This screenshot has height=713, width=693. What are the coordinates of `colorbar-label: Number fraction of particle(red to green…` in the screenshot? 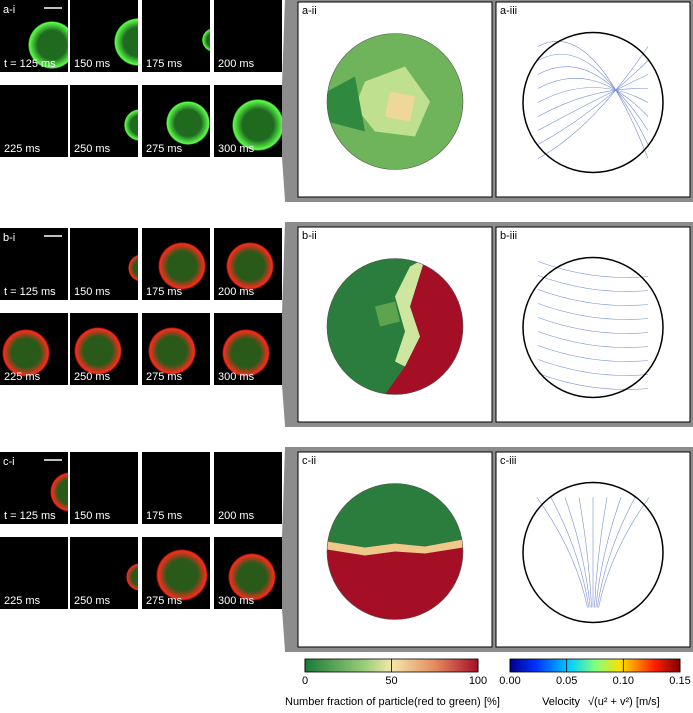 It's located at (383, 702).